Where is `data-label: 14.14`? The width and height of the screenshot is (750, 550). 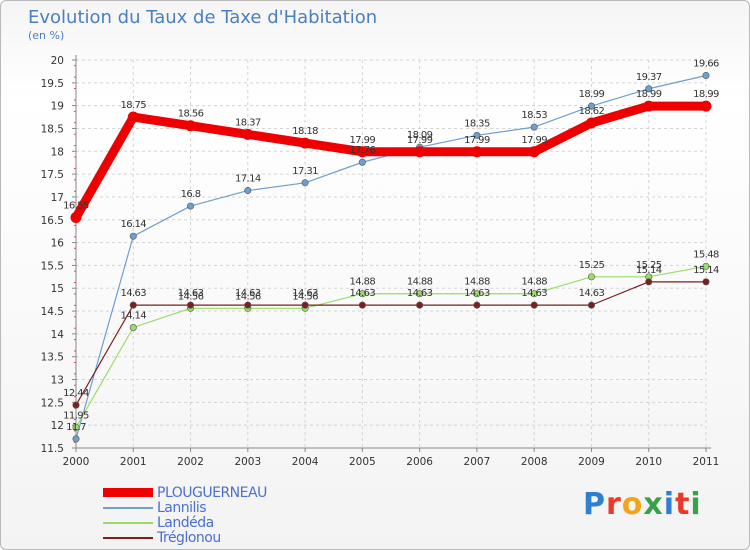
data-label: 14.14 is located at coordinates (133, 315).